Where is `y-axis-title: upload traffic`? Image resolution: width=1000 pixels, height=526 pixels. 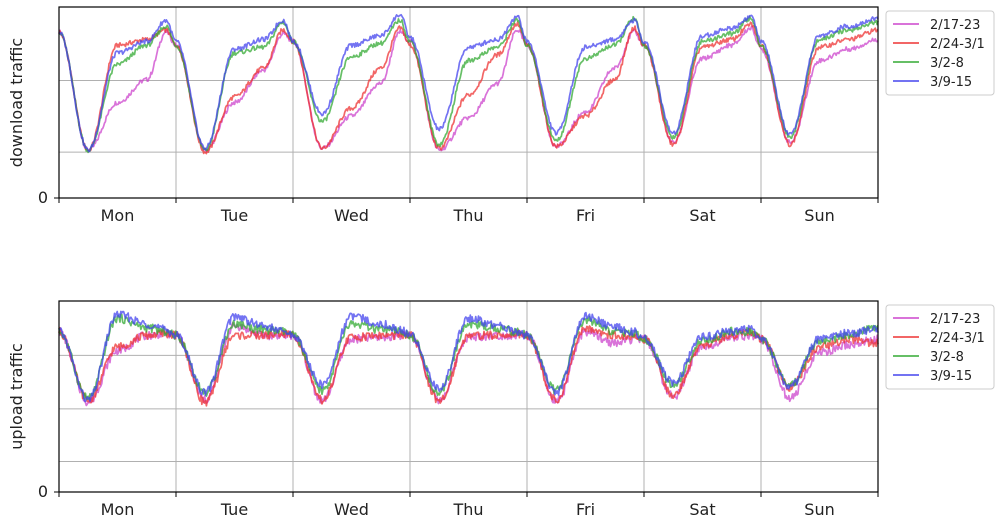
y-axis-title: upload traffic is located at coordinates (16, 396).